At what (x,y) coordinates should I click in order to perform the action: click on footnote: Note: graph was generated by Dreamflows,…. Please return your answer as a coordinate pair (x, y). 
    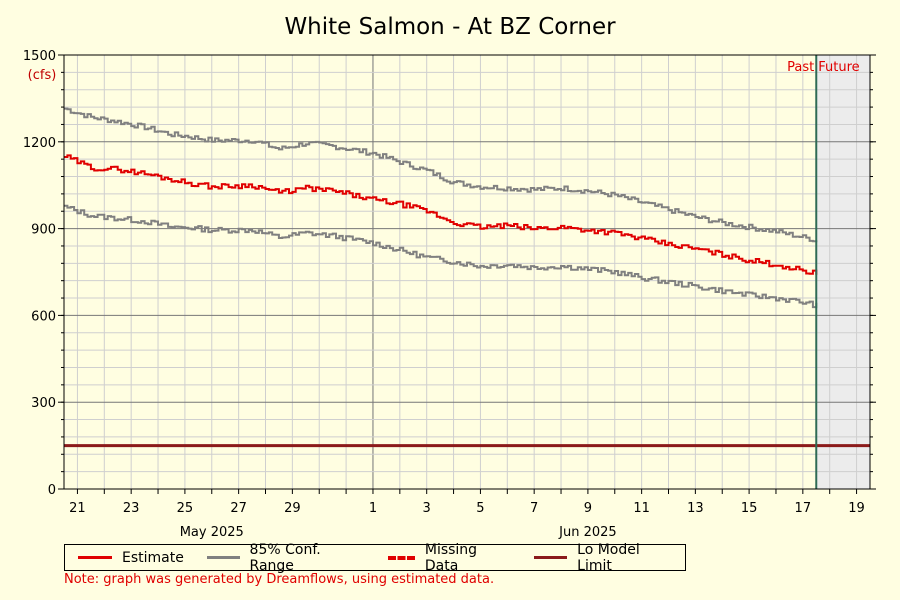
    Looking at the image, I should click on (279, 579).